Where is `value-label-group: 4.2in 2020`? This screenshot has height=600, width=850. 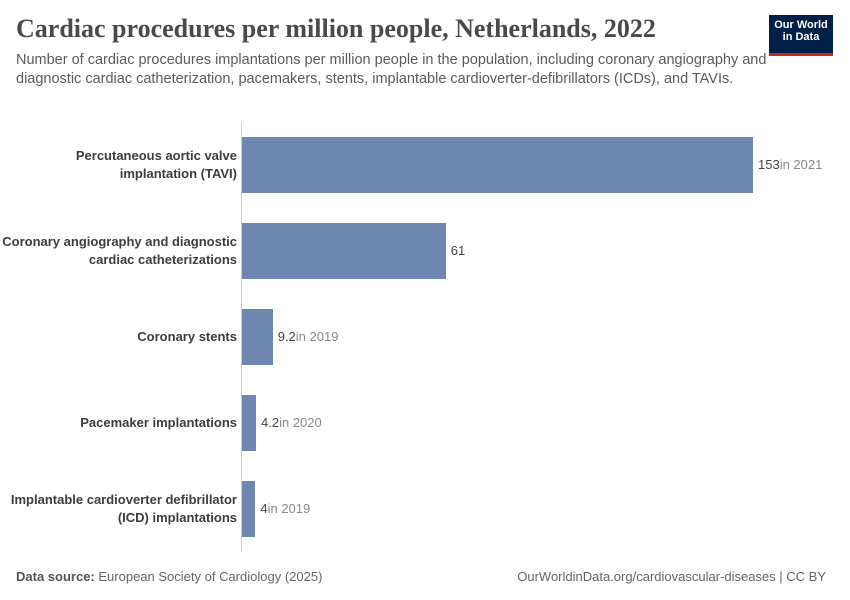
value-label-group: 4.2in 2020 is located at coordinates (291, 422).